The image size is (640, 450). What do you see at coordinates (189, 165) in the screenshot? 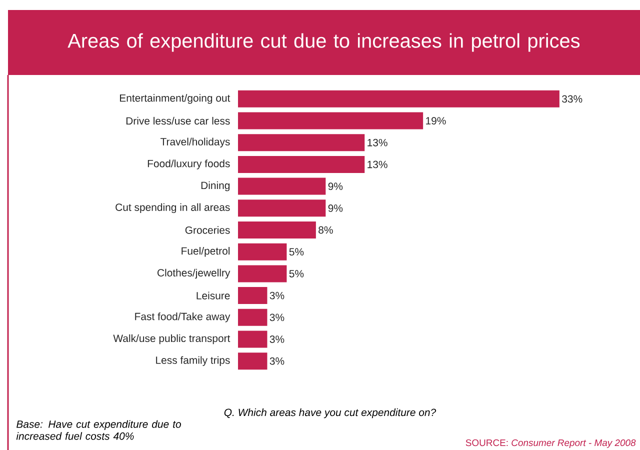
I see `y-tick-label: Food/luxury foods` at bounding box center [189, 165].